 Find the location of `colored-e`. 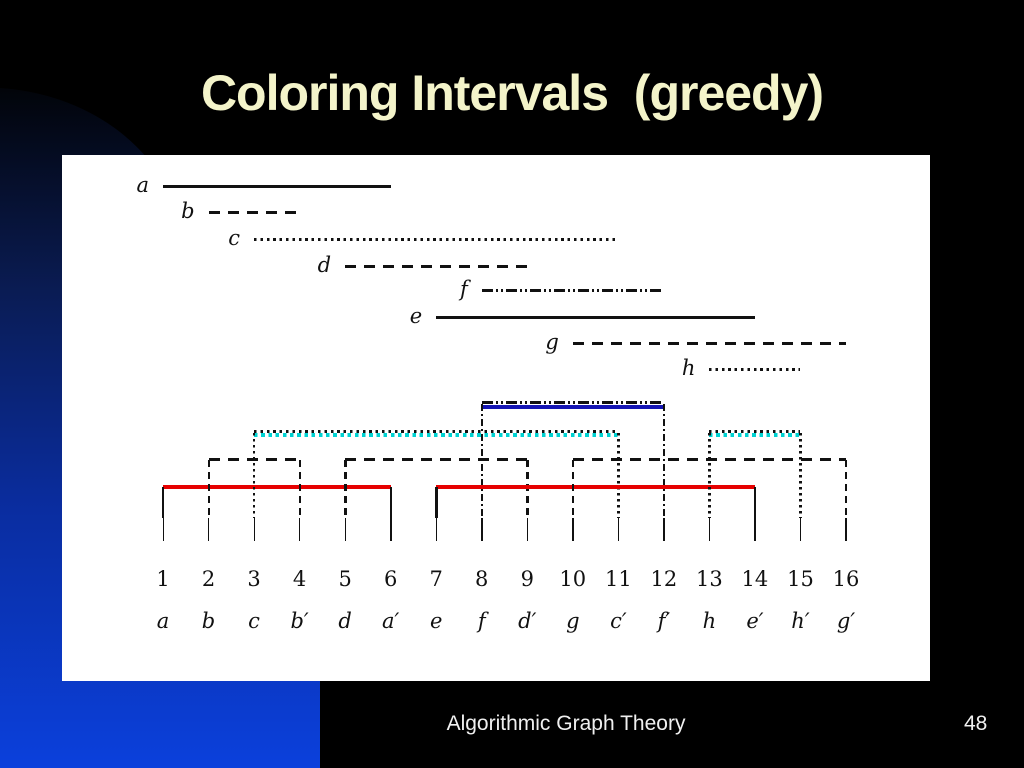

colored-e is located at coordinates (595, 487).